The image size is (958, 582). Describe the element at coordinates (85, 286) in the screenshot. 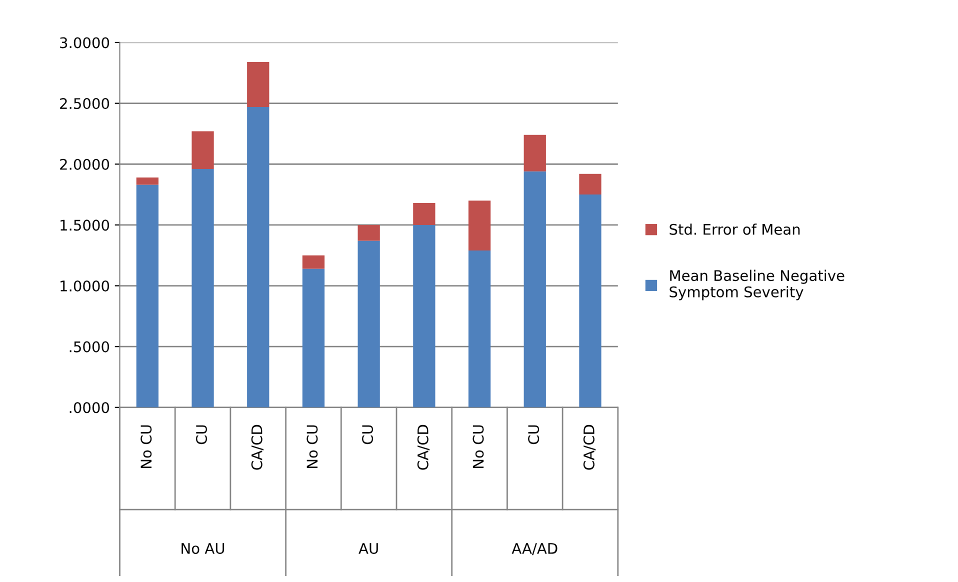

I see `y-tick-label: 1.0000` at that location.